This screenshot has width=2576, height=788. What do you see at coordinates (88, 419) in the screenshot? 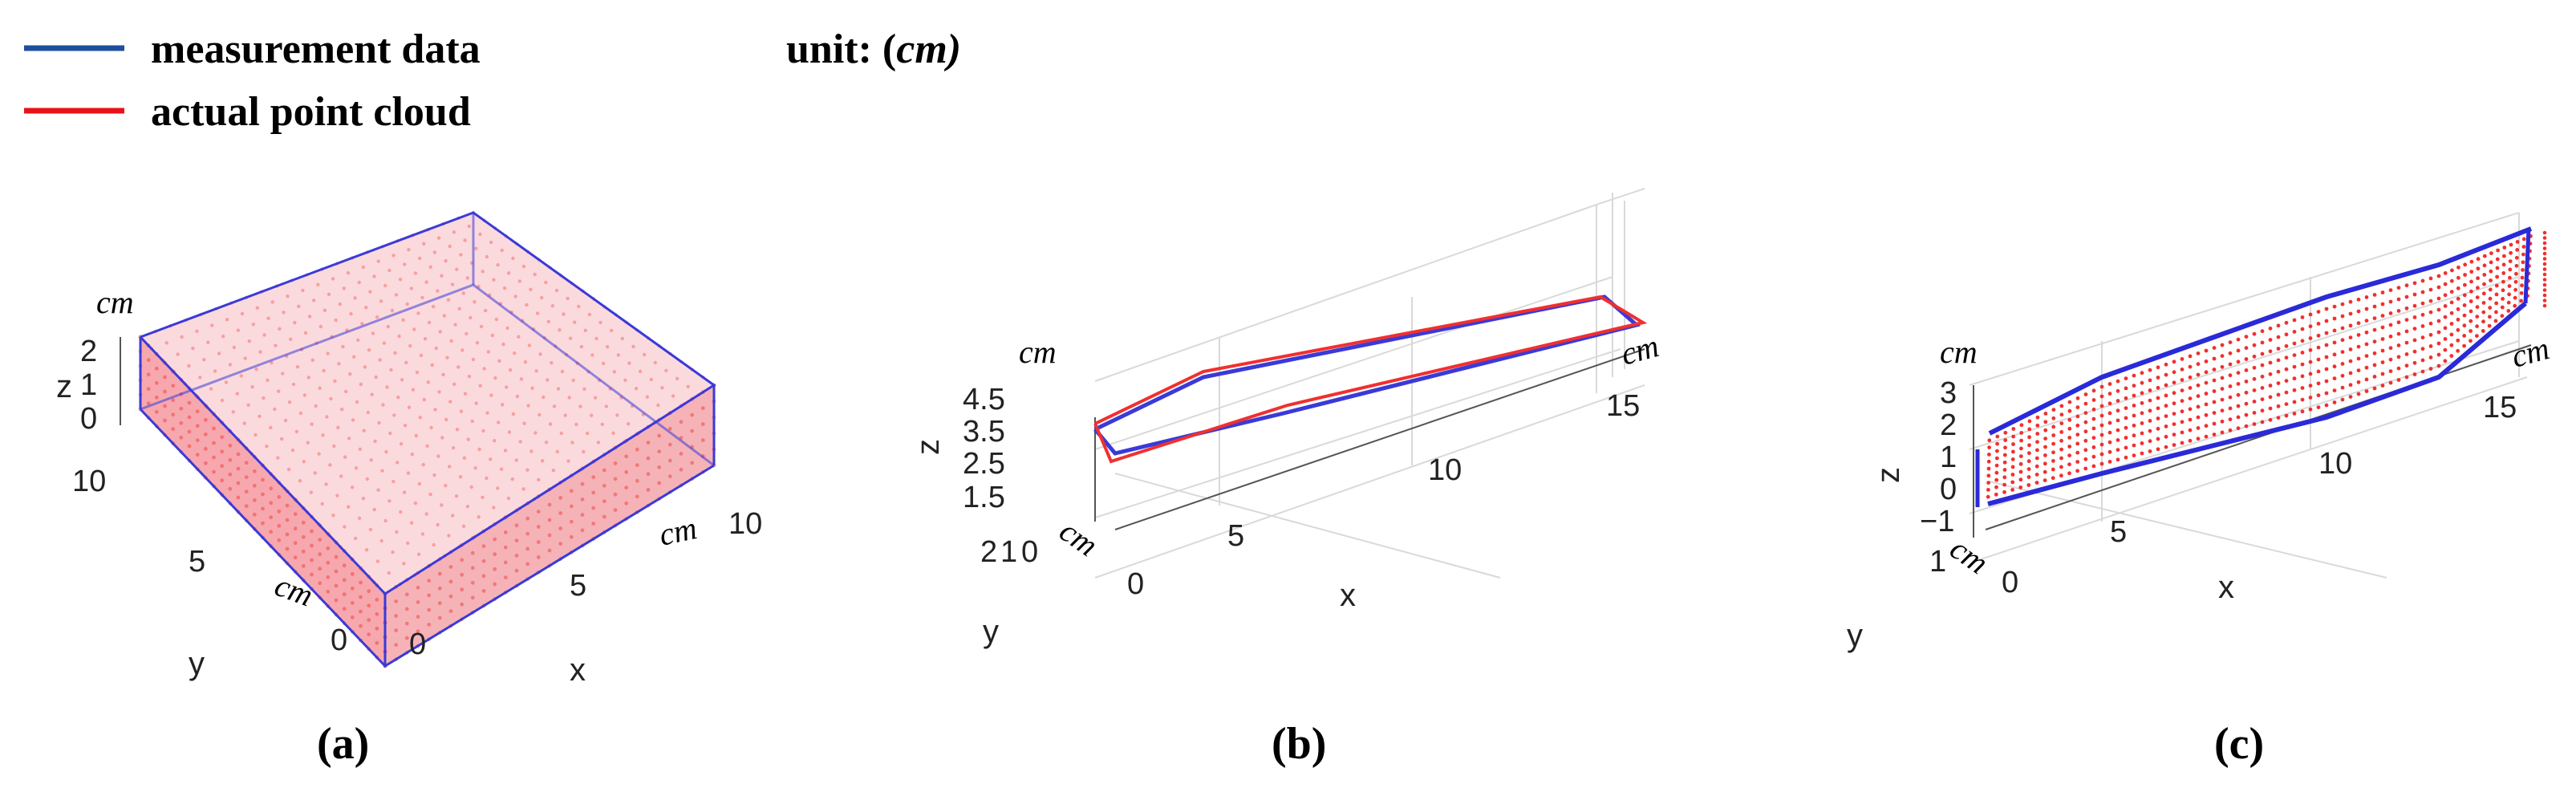
I see `panel-a-z-tick-0: 0` at bounding box center [88, 419].